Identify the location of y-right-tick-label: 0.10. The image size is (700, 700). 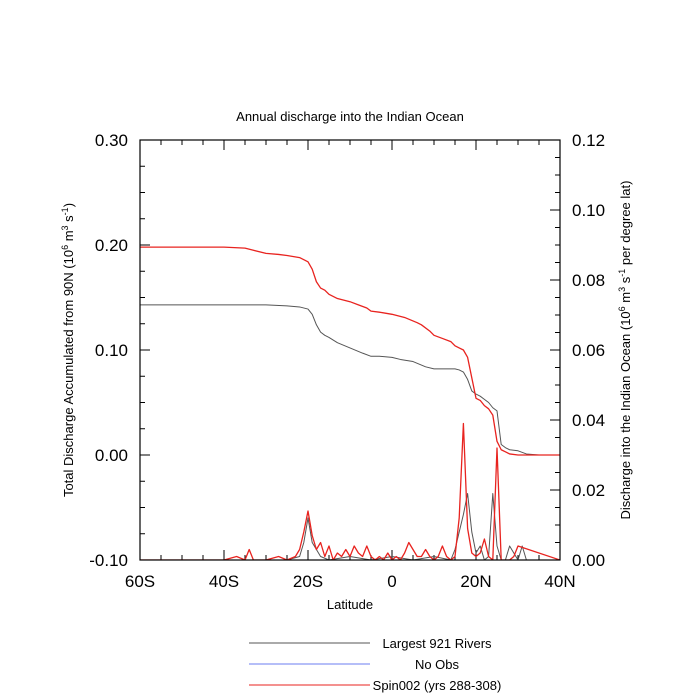
(588, 210).